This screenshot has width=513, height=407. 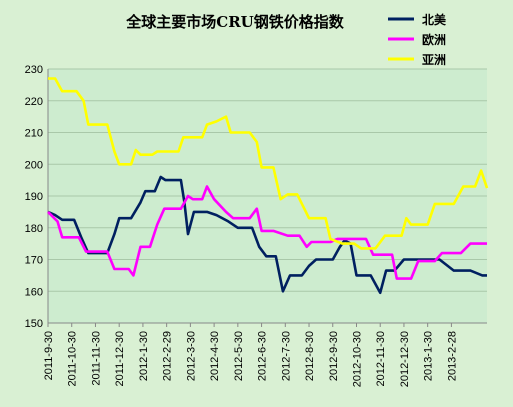 I want to click on y-tick-label: 200, so click(x=34, y=165).